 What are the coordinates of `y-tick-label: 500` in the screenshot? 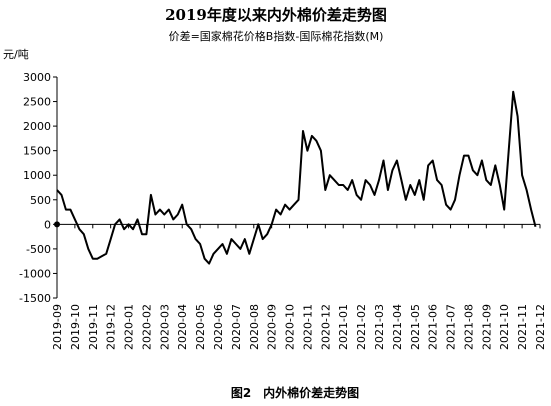 It's located at (40, 200).